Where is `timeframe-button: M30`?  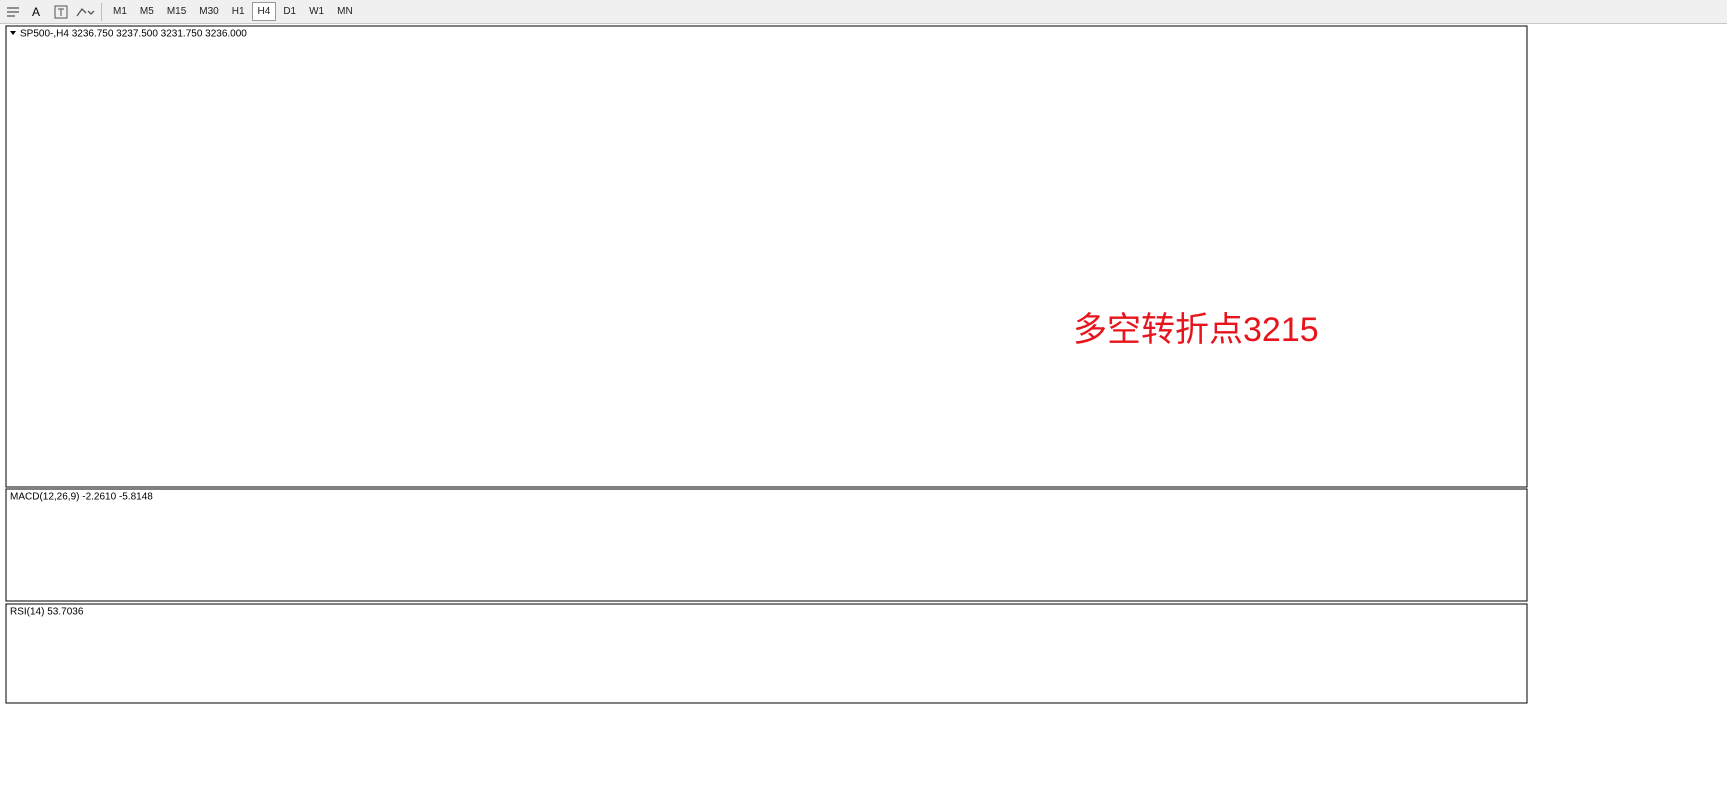 timeframe-button: M30 is located at coordinates (209, 11).